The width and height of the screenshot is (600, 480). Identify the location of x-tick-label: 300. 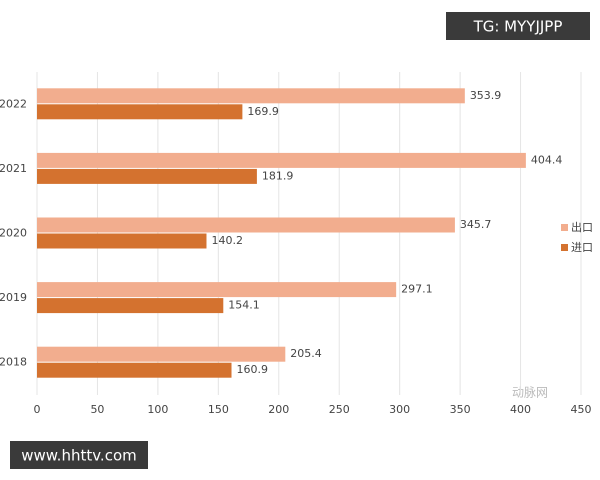
(399, 409).